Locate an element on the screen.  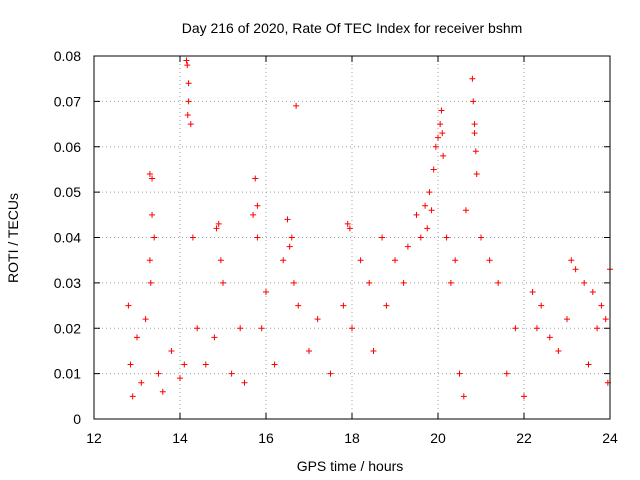
y-tick-label: 0.02 is located at coordinates (67, 328).